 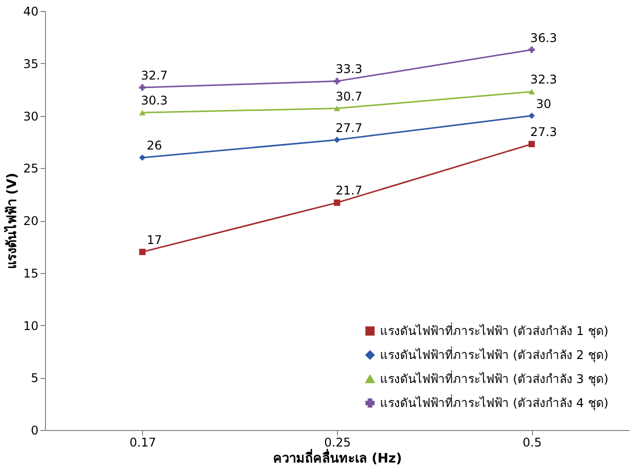 What do you see at coordinates (532, 443) in the screenshot?
I see `x-tick-label: 0.5` at bounding box center [532, 443].